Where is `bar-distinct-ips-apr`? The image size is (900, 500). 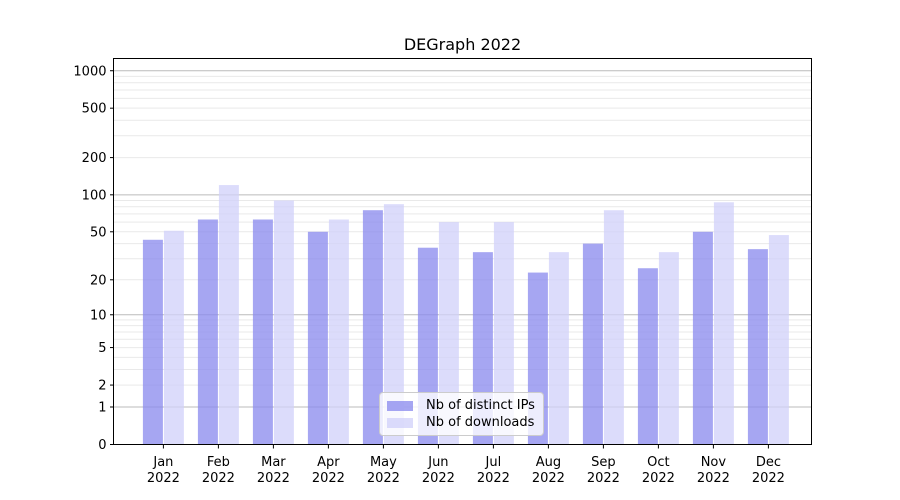
bar-distinct-ips-apr is located at coordinates (317, 338).